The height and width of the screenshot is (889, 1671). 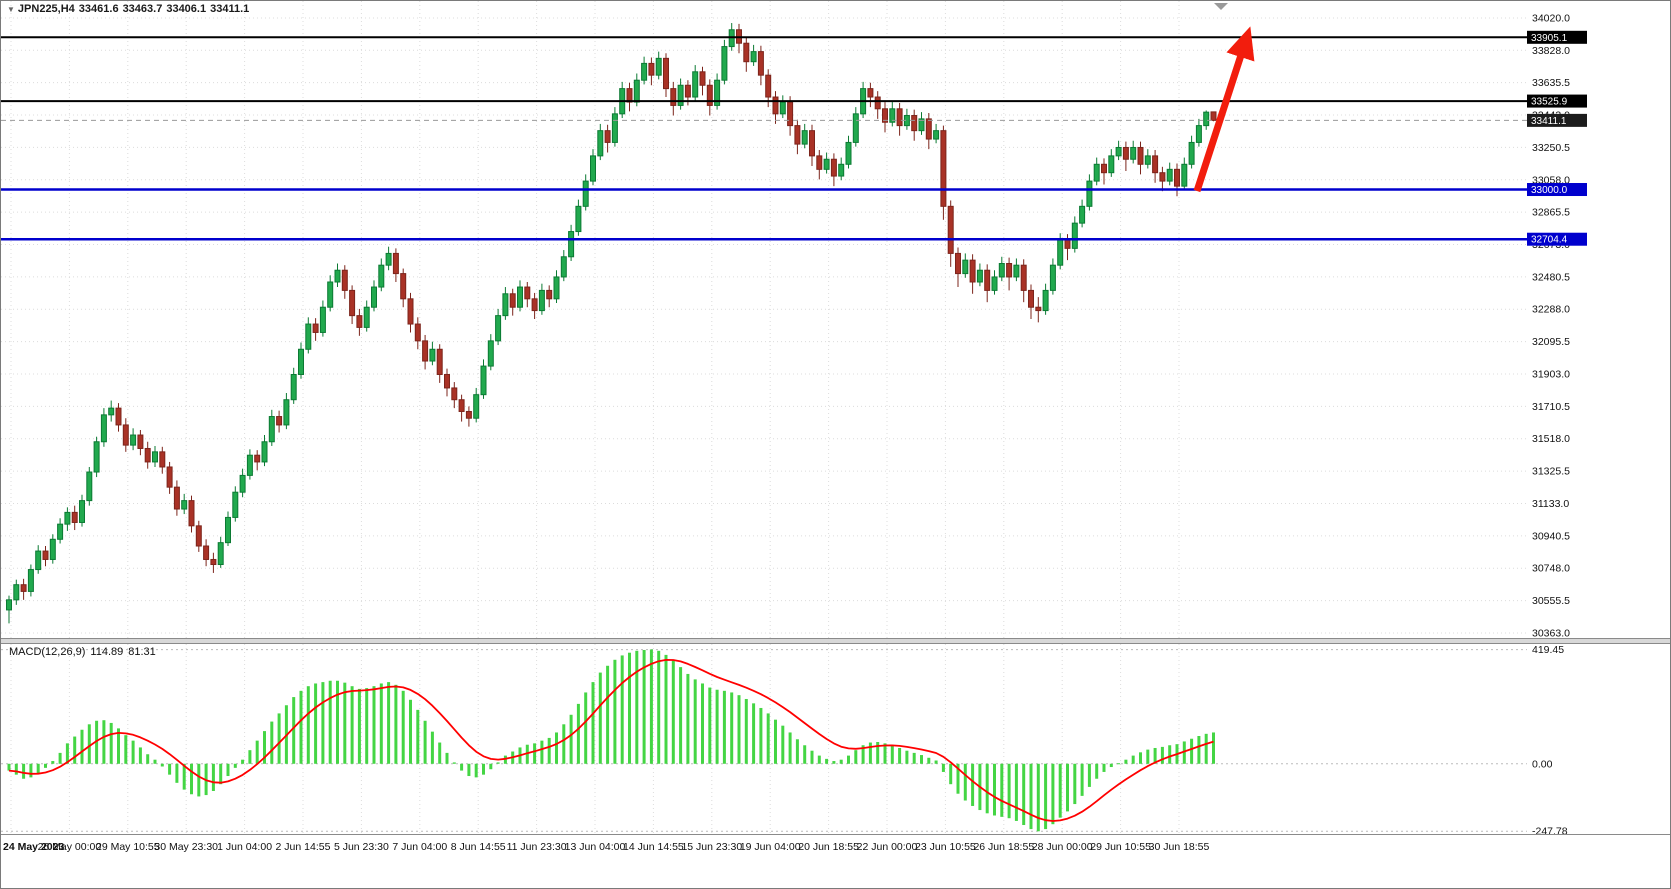 What do you see at coordinates (46, 9) in the screenshot?
I see `symbol-timeframe-label: JPN225,H4` at bounding box center [46, 9].